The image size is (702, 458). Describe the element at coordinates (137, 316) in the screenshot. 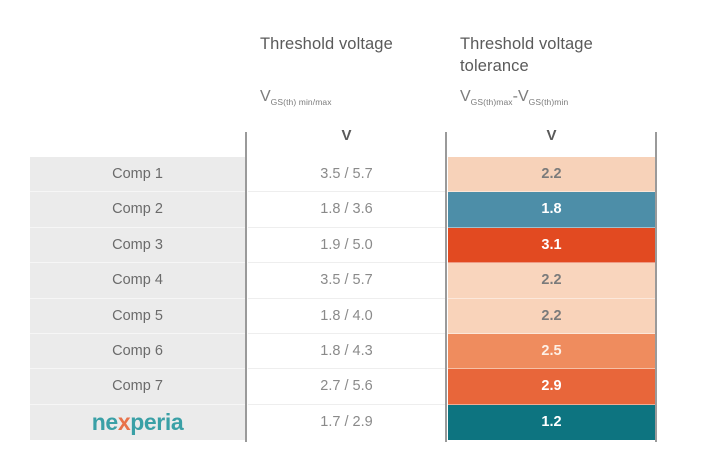

I see `table-row-label: Comp 5` at that location.